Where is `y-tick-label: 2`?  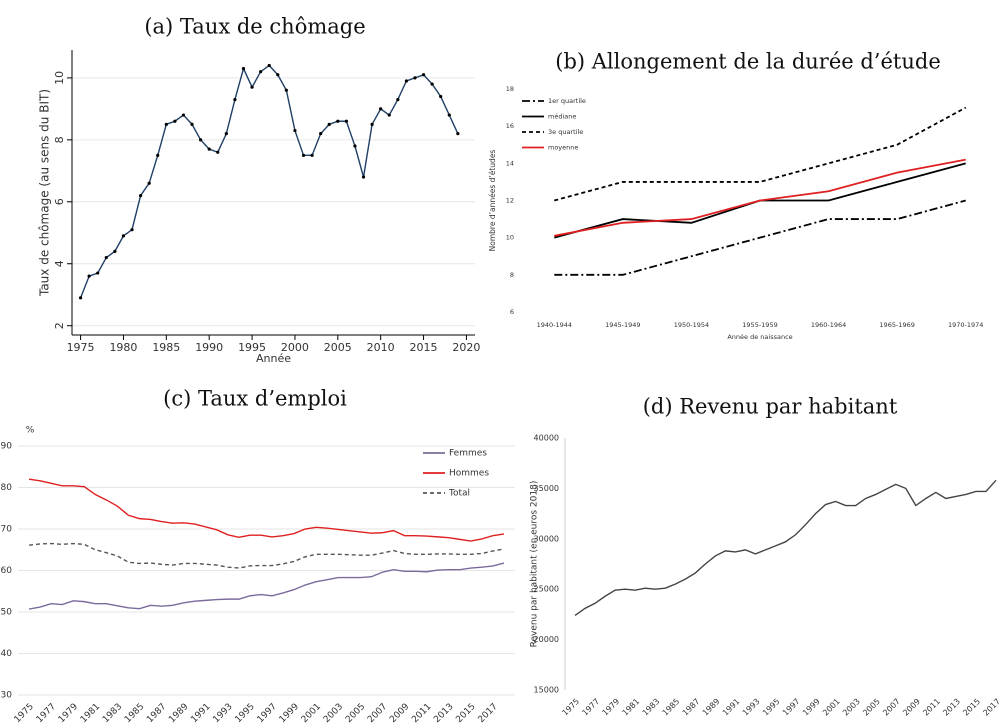 y-tick-label: 2 is located at coordinates (59, 325).